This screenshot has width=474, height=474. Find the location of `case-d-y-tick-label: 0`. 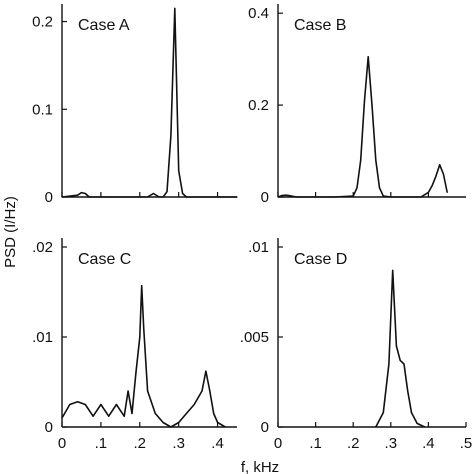

case-d-y-tick-label: 0 is located at coordinates (265, 427).